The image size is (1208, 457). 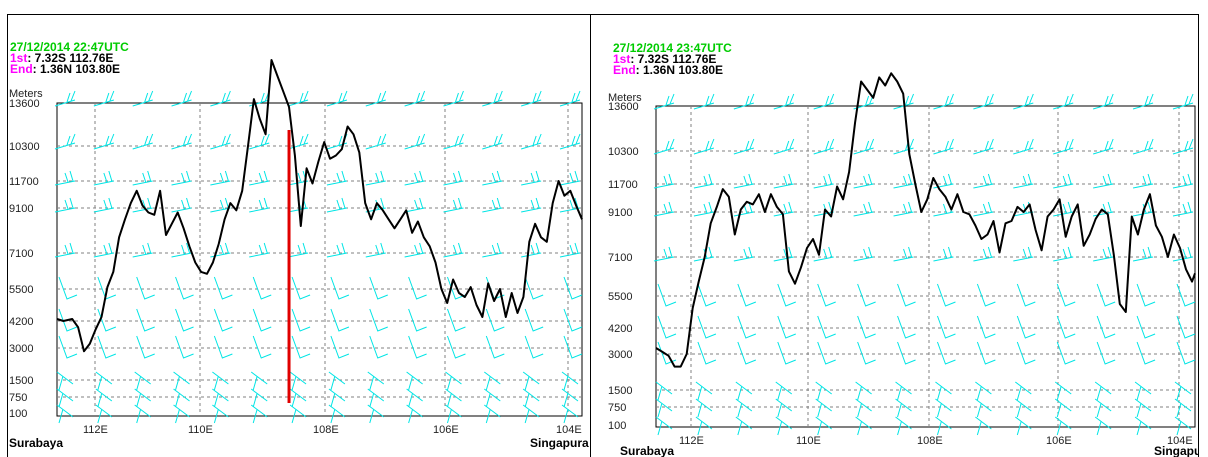 What do you see at coordinates (559, 443) in the screenshot?
I see `end-location-label: Singapura` at bounding box center [559, 443].